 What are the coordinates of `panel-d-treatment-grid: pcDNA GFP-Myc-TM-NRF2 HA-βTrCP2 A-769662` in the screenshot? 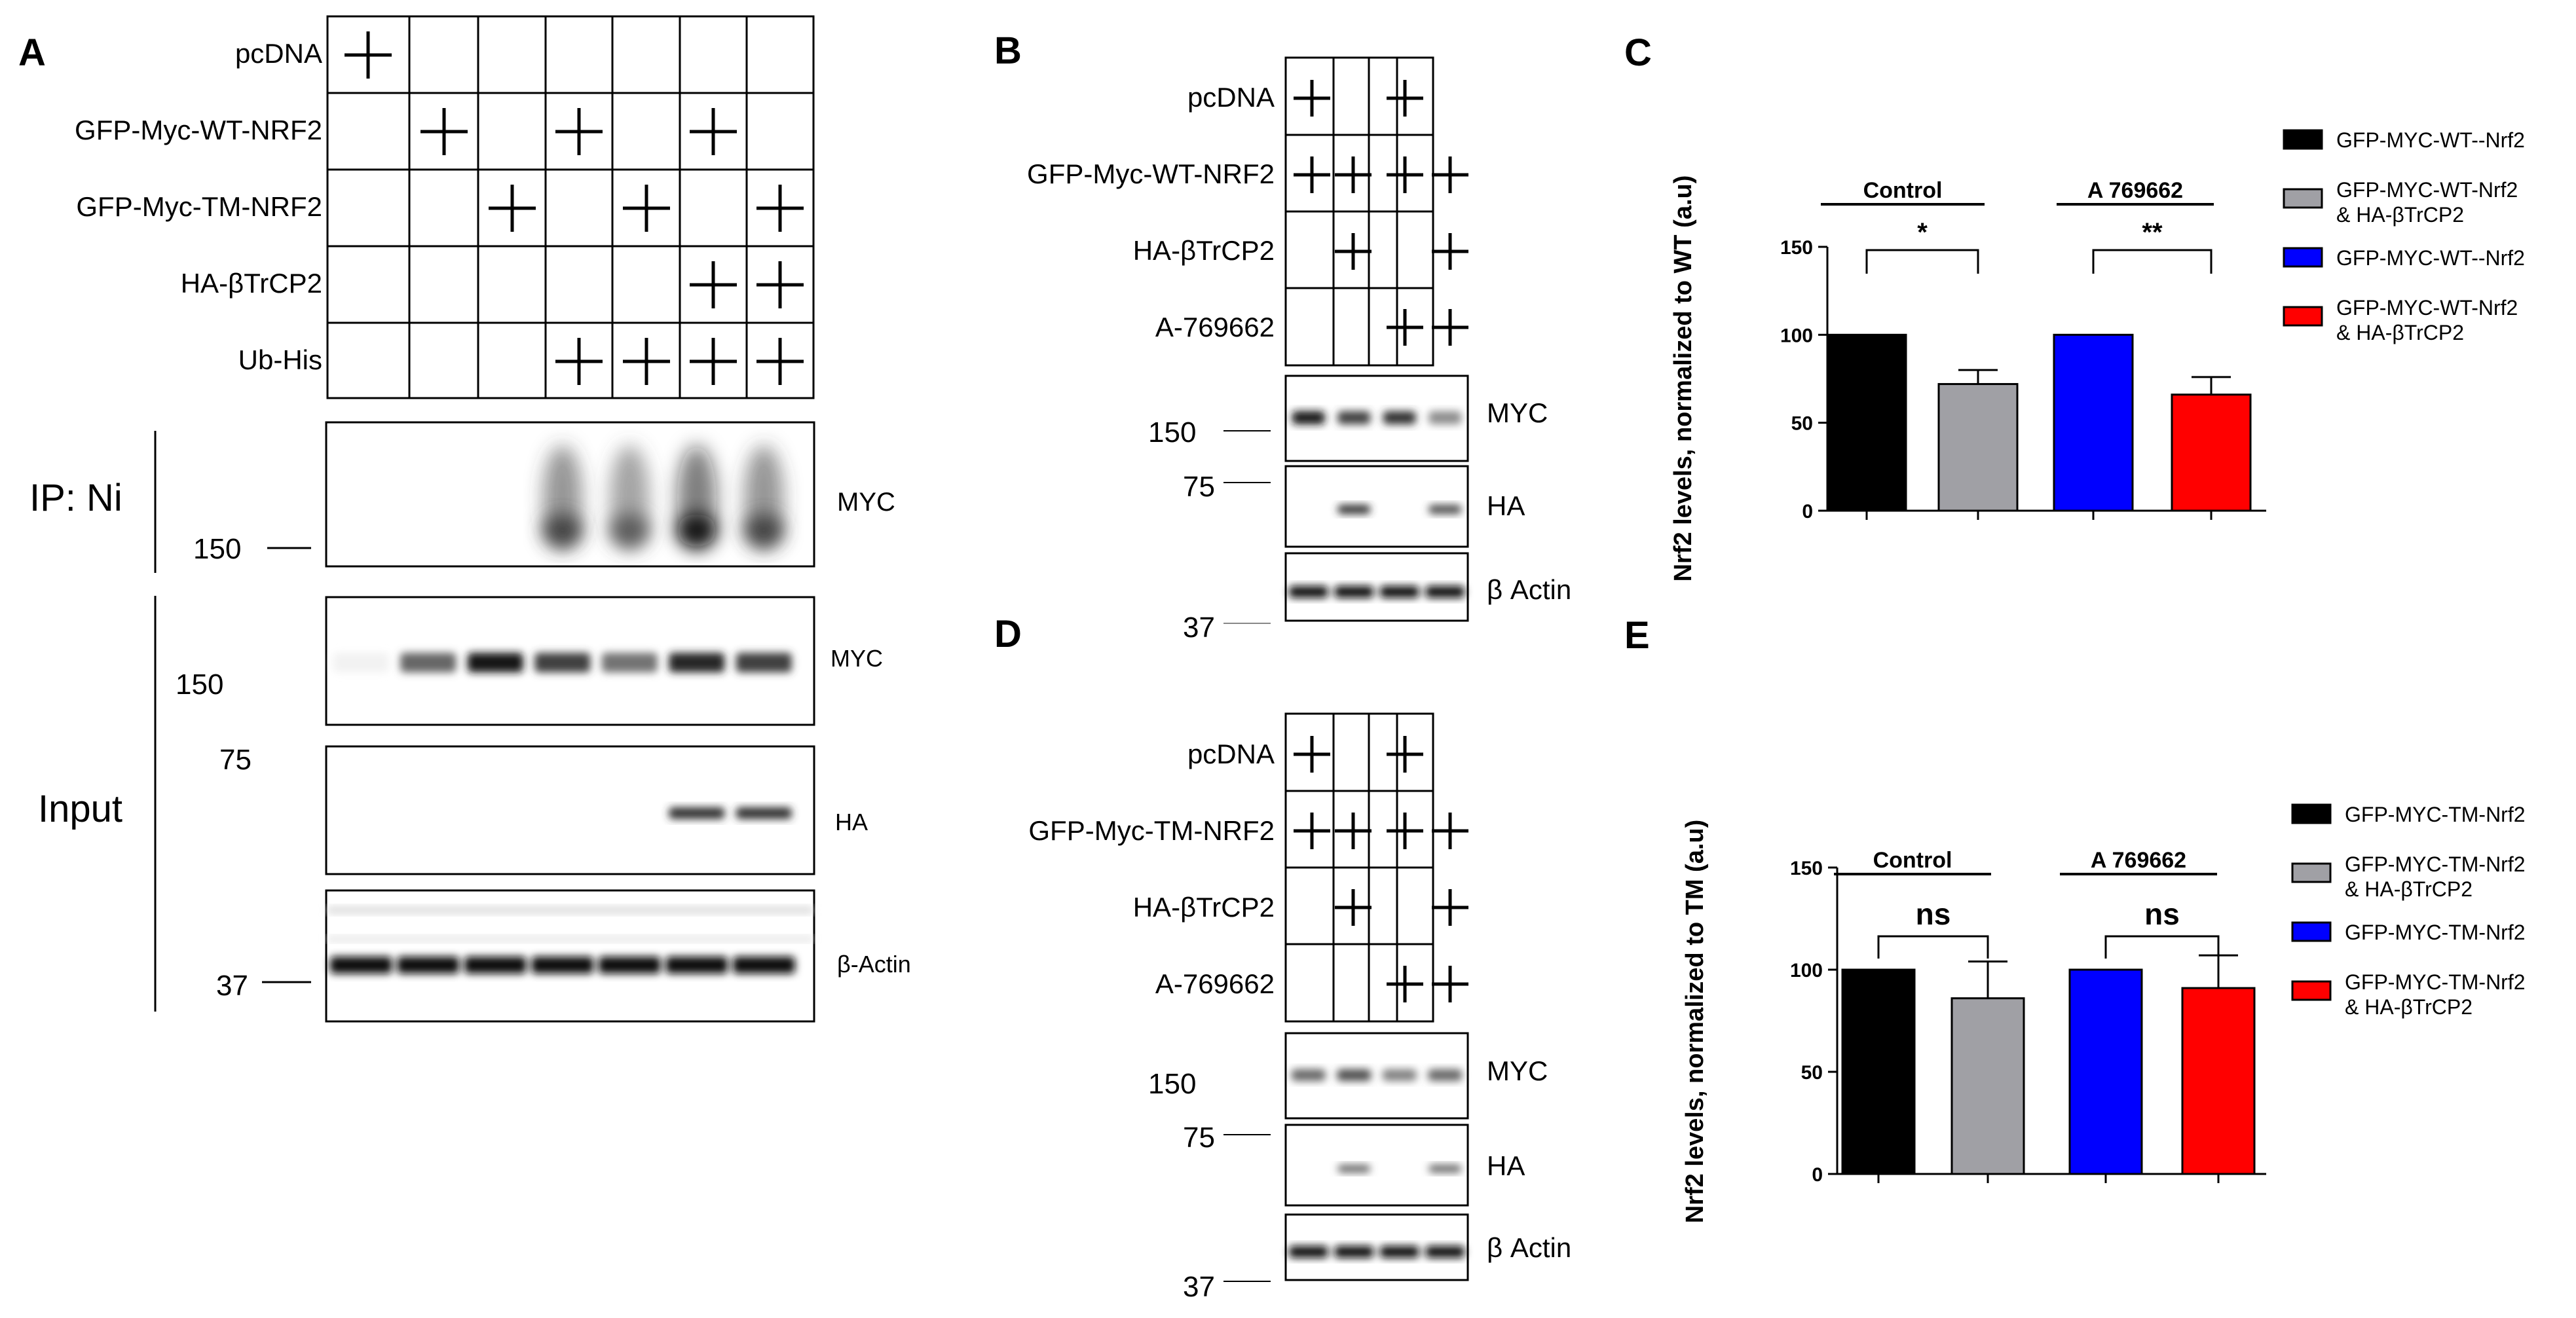 It's located at (1248, 867).